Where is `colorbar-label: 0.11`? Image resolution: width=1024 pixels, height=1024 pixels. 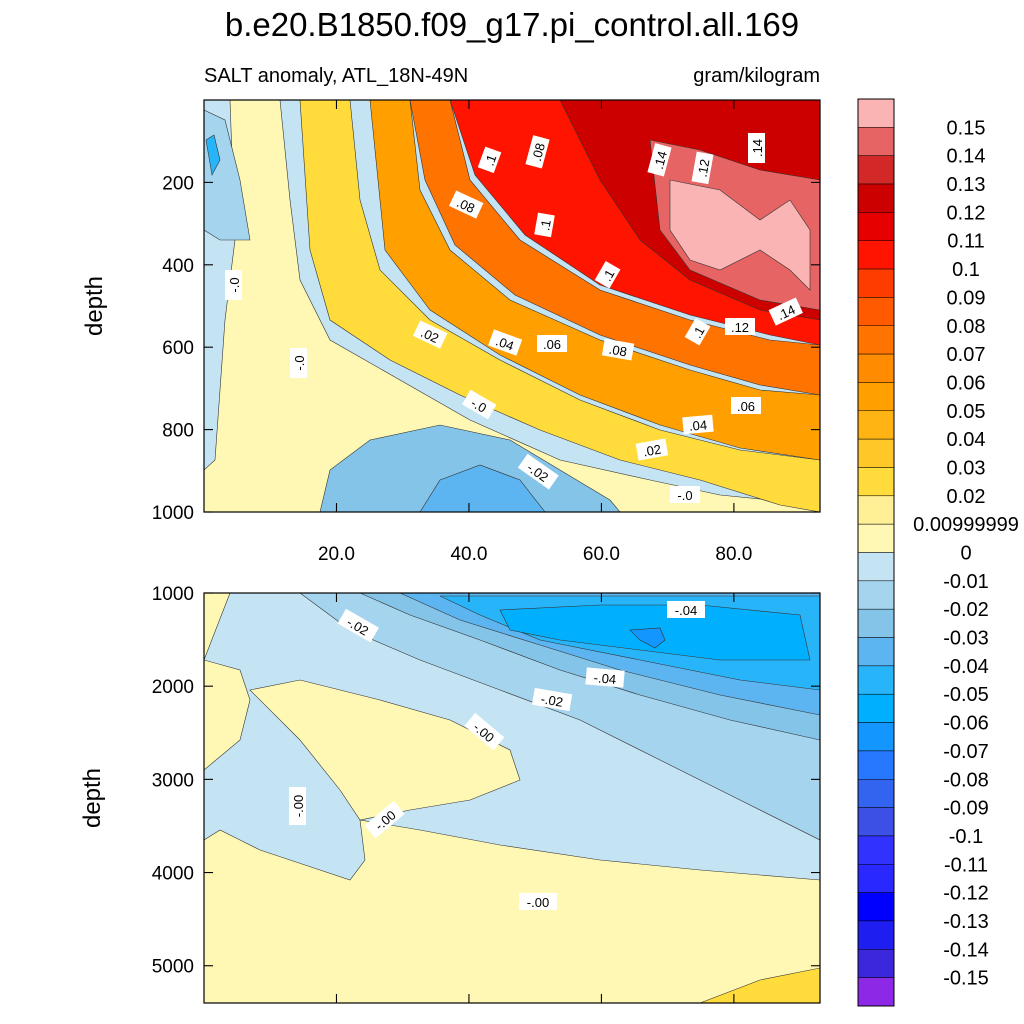 colorbar-label: 0.11 is located at coordinates (965, 242).